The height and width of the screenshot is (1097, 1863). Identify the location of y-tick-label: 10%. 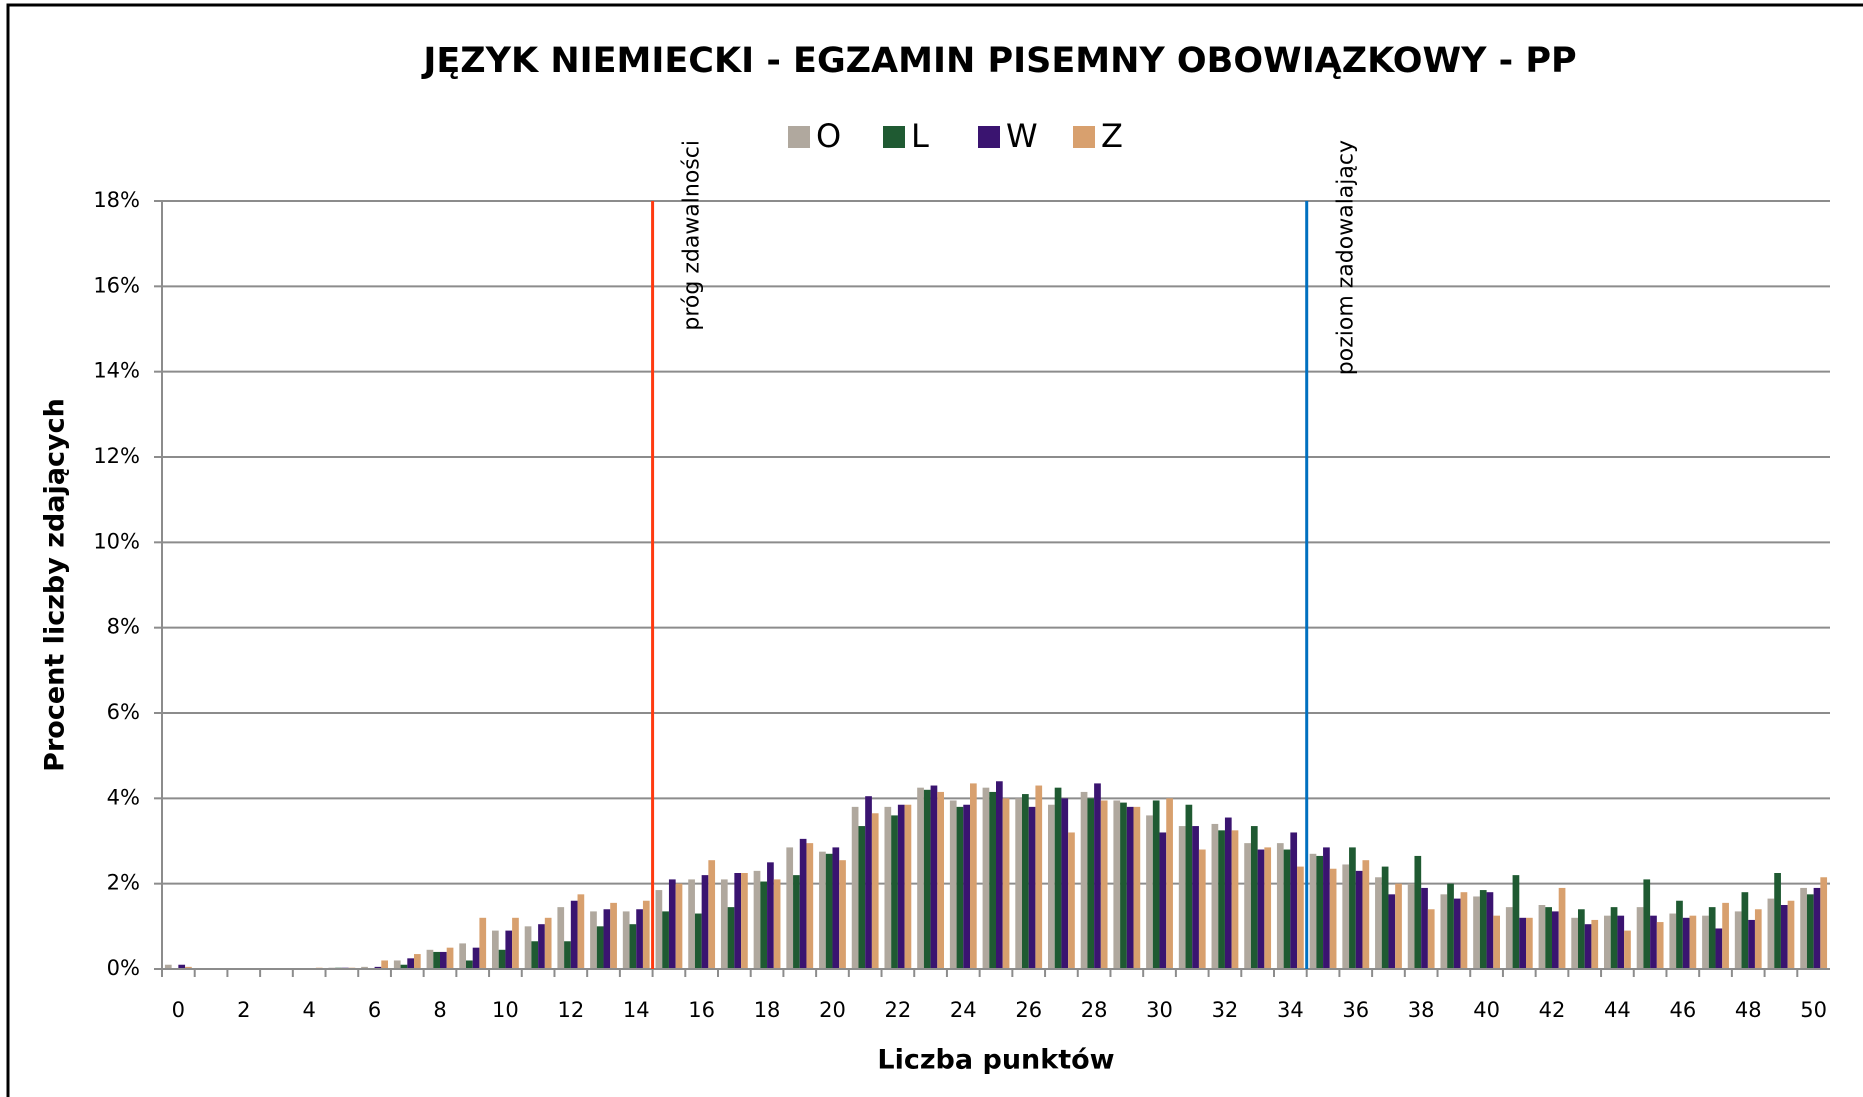
(116, 541).